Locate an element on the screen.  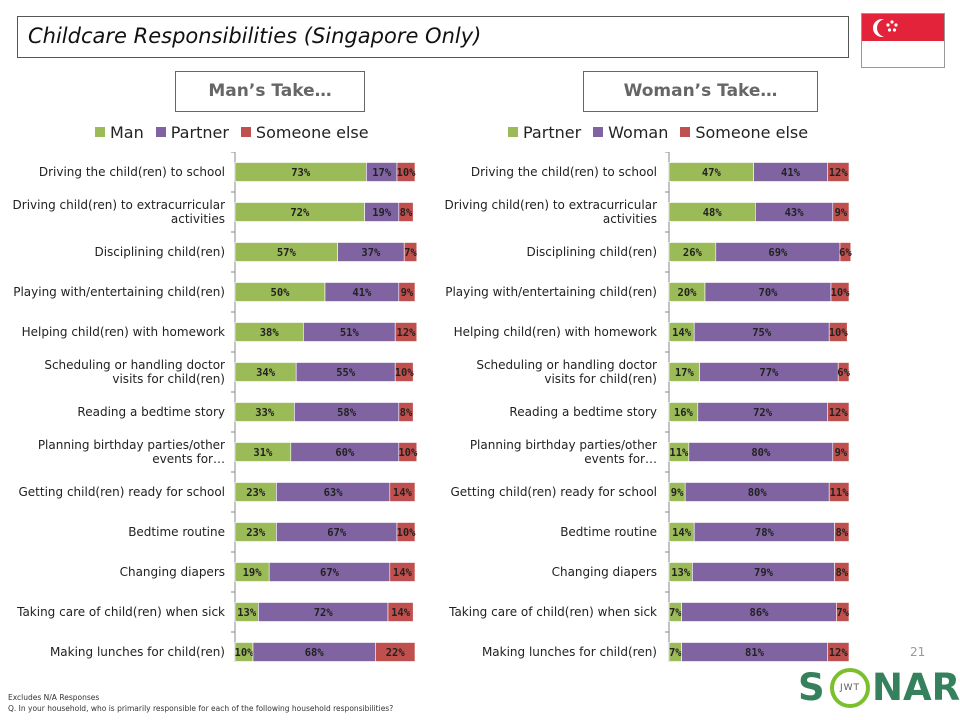
data-label: 77% is located at coordinates (769, 373).